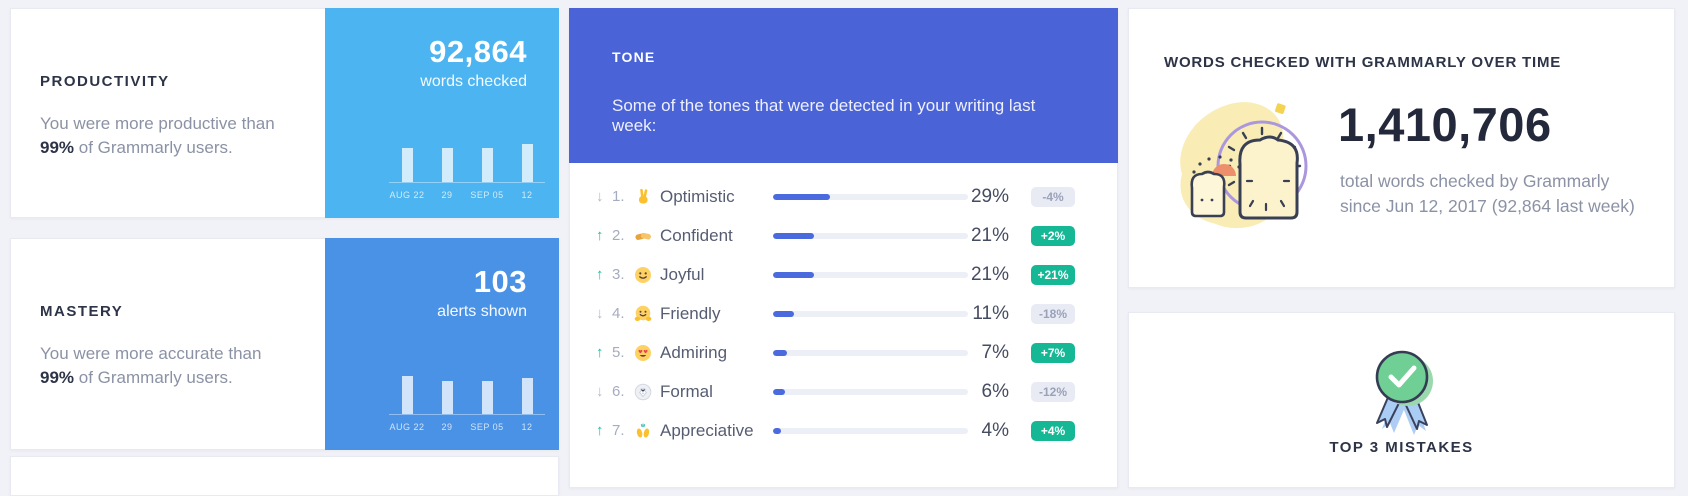 The image size is (1688, 496). What do you see at coordinates (1475, 181) in the screenshot?
I see `total-words-caption-line1: total words checked by Grammarly` at bounding box center [1475, 181].